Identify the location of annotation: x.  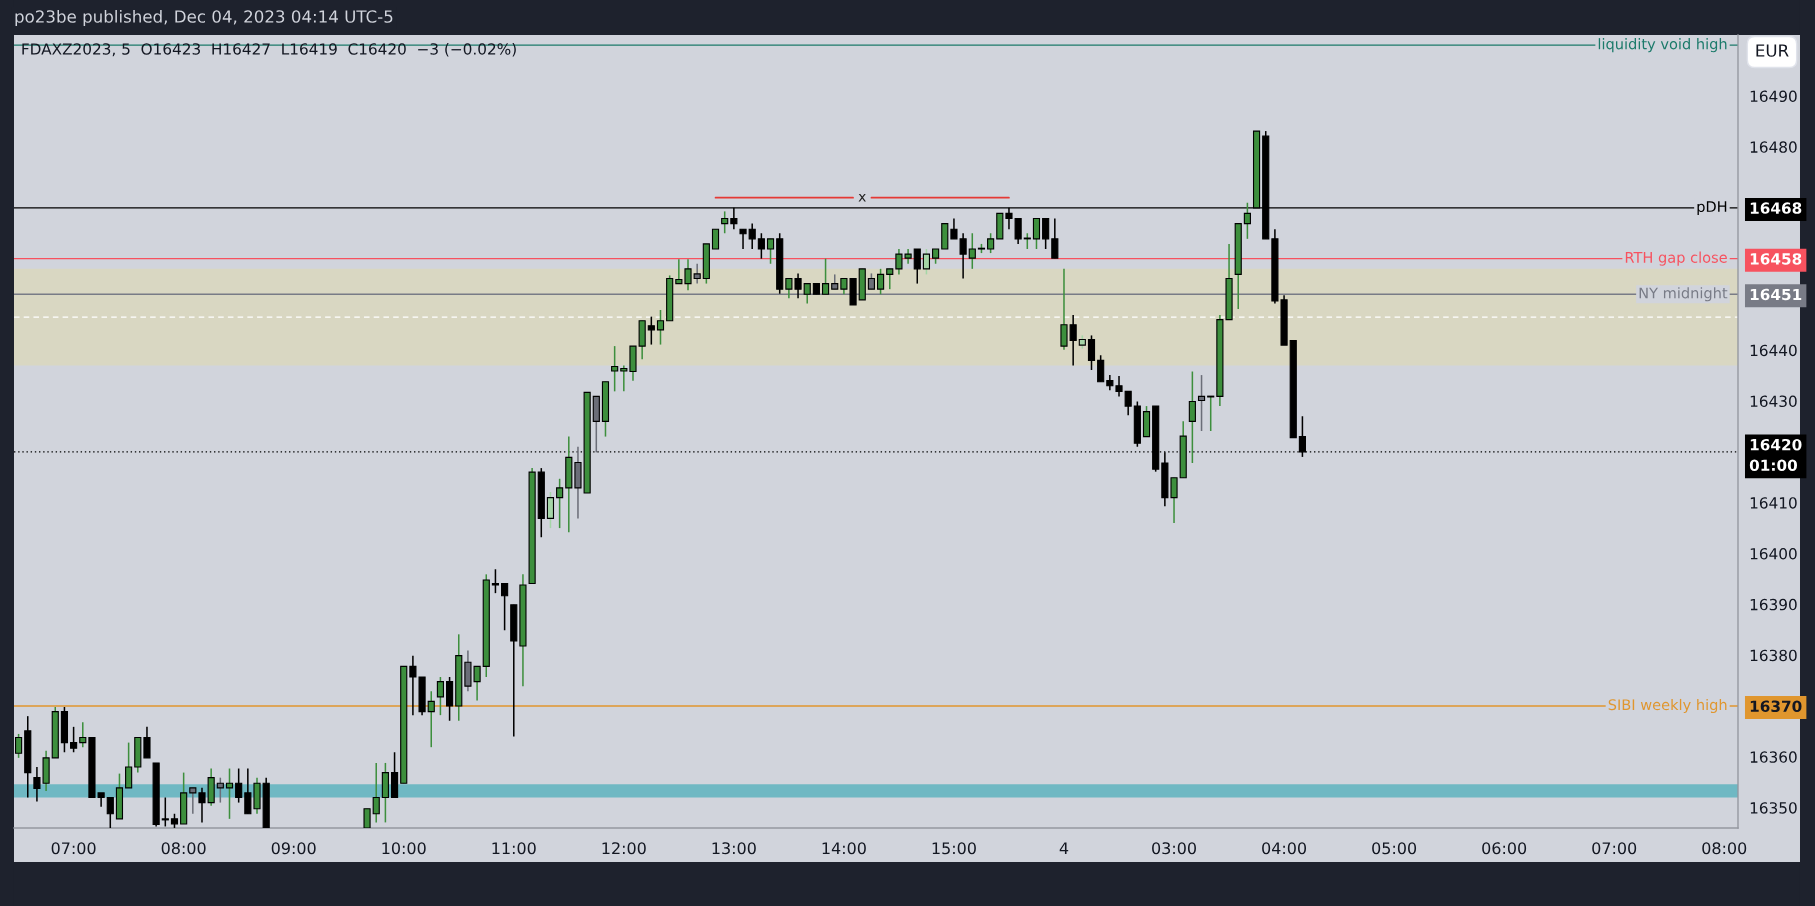
(862, 197).